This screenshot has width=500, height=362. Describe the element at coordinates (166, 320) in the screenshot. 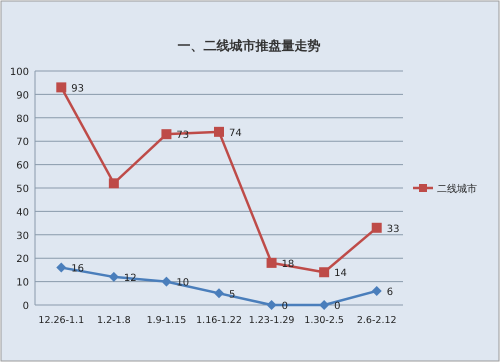

I see `x-tick-label: 1.9-1.15` at that location.